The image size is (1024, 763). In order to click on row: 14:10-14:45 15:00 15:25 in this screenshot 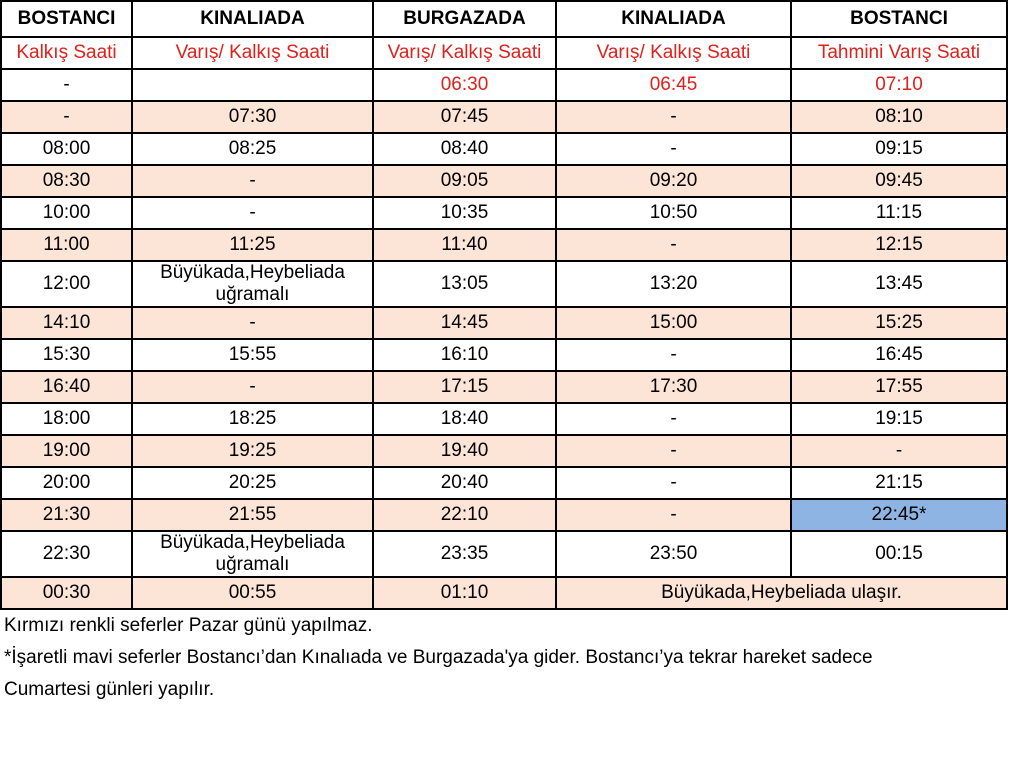, I will do `click(504, 323)`.